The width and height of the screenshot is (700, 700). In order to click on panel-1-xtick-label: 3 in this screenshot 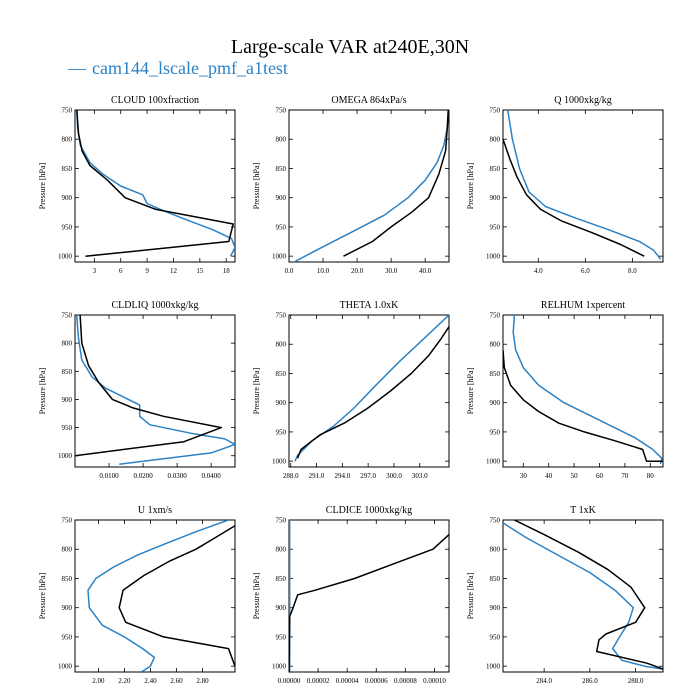, I will do `click(95, 271)`.